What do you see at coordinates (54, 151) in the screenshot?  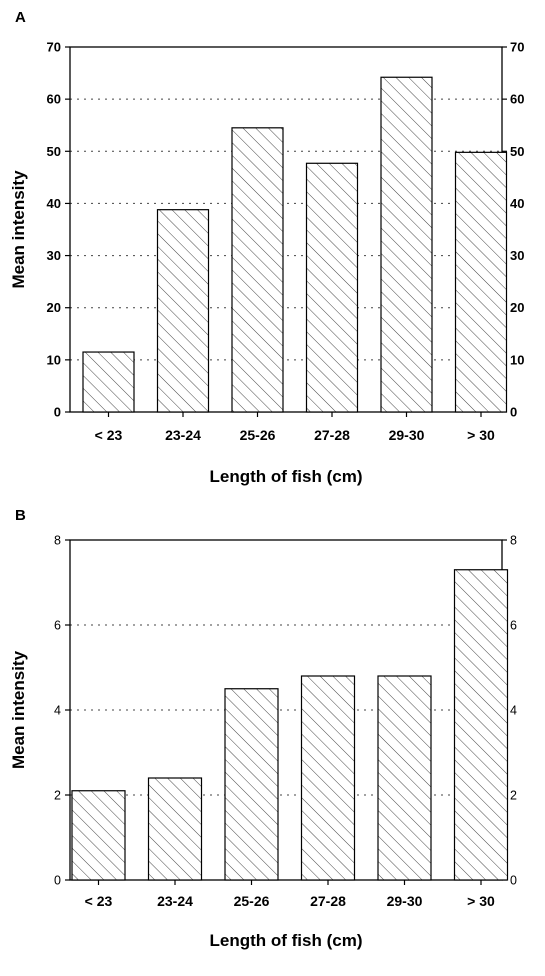 I see `y-tick-label-left: 50` at bounding box center [54, 151].